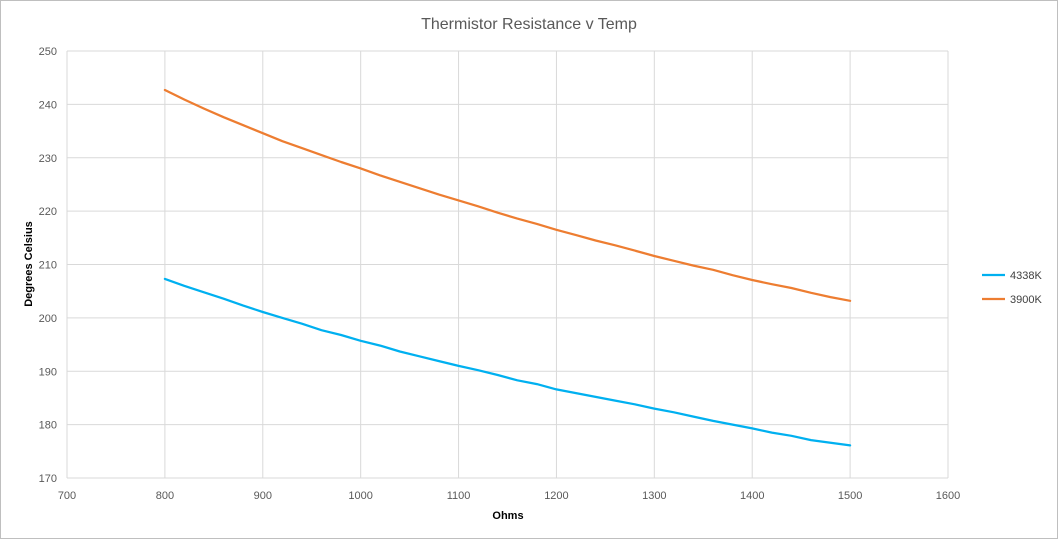 This screenshot has height=543, width=1058. What do you see at coordinates (948, 496) in the screenshot?
I see `x-tick-label: 1600` at bounding box center [948, 496].